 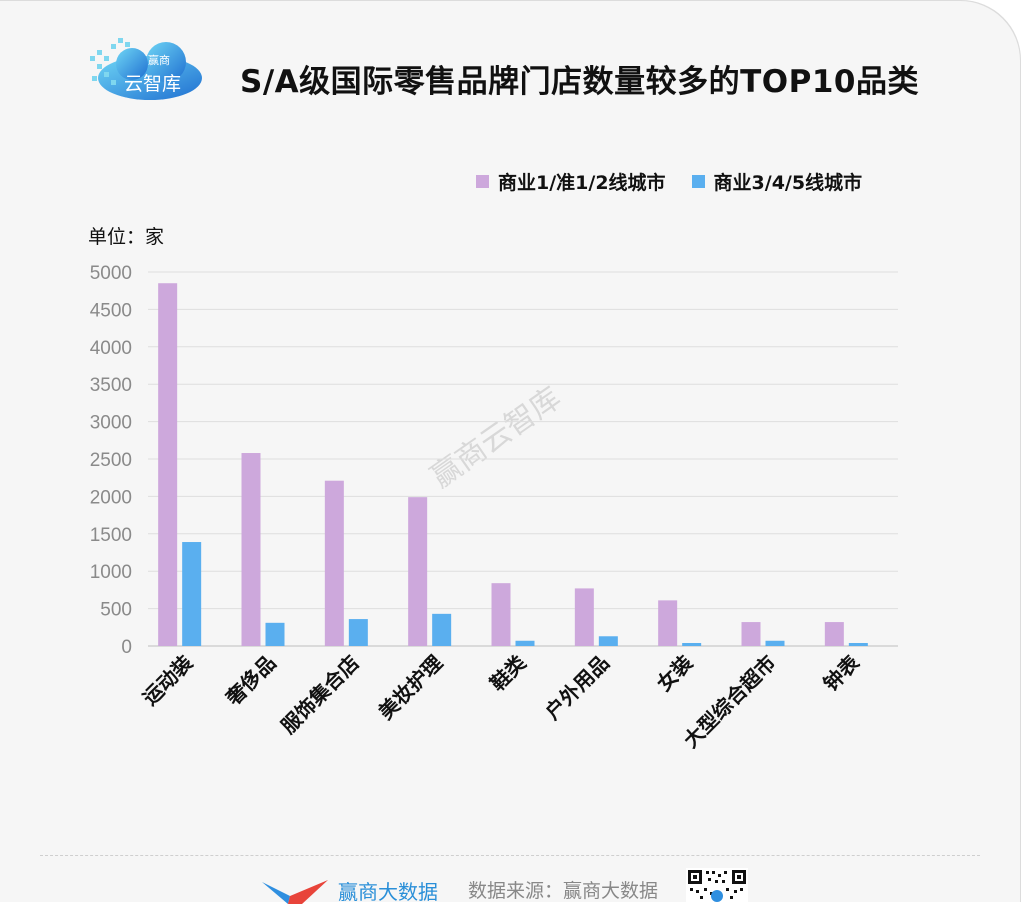 I want to click on brand-logo: 赢商 云智库, so click(x=146, y=69).